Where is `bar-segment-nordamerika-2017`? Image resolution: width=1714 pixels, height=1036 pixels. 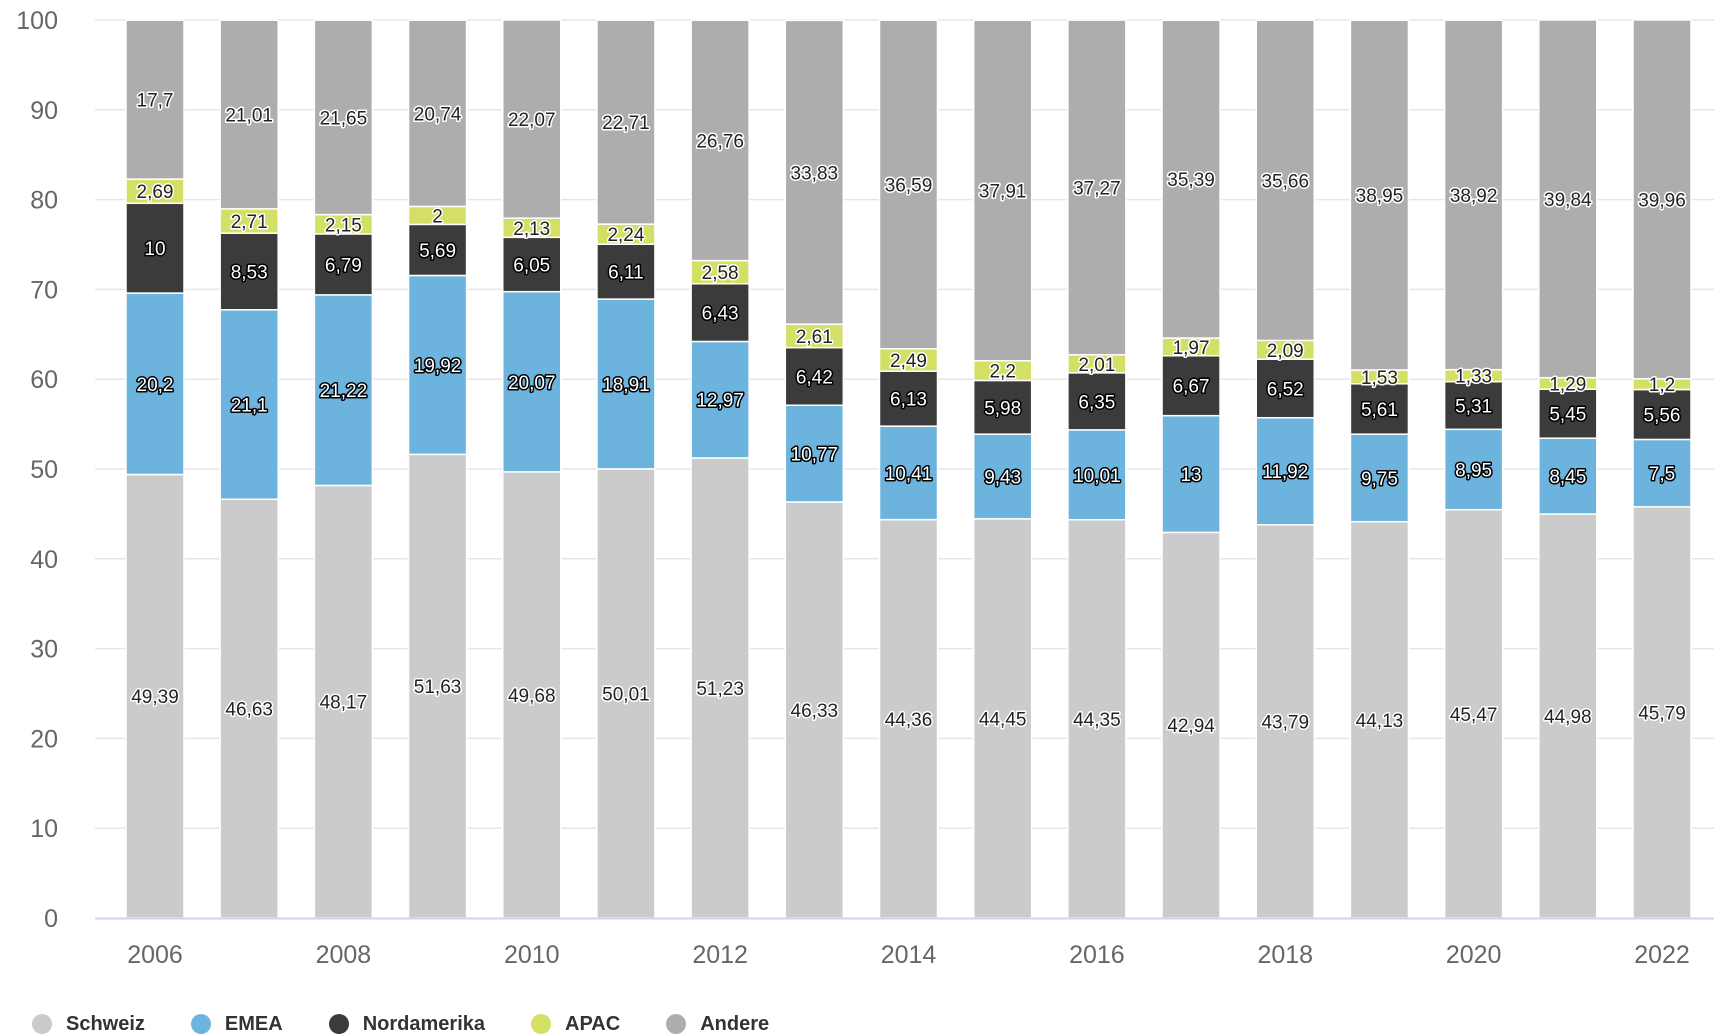 bar-segment-nordamerika-2017 is located at coordinates (1191, 386).